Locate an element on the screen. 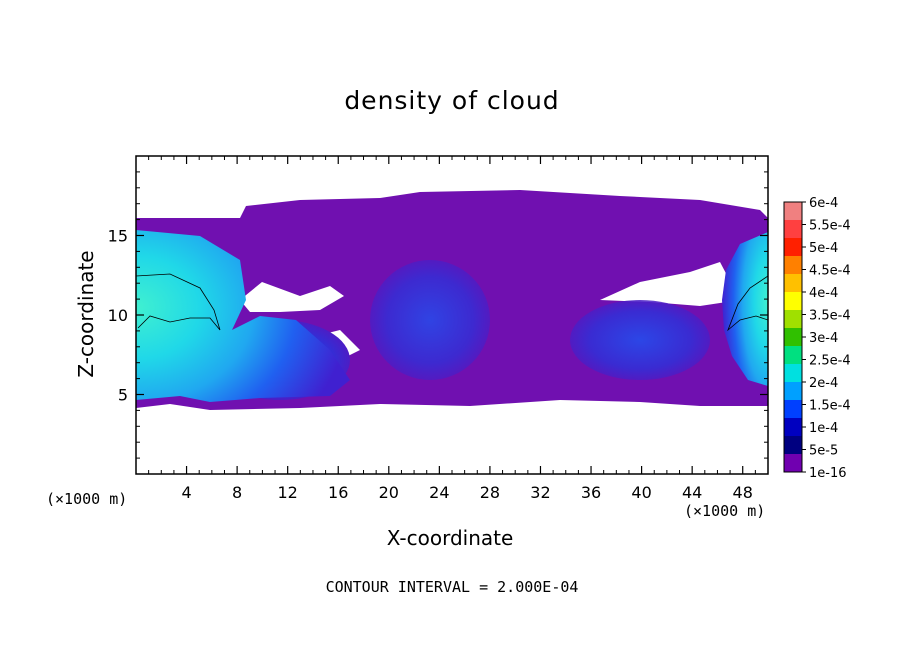 Image resolution: width=904 pixels, height=654 pixels. x-tick-label: 16 is located at coordinates (338, 492).